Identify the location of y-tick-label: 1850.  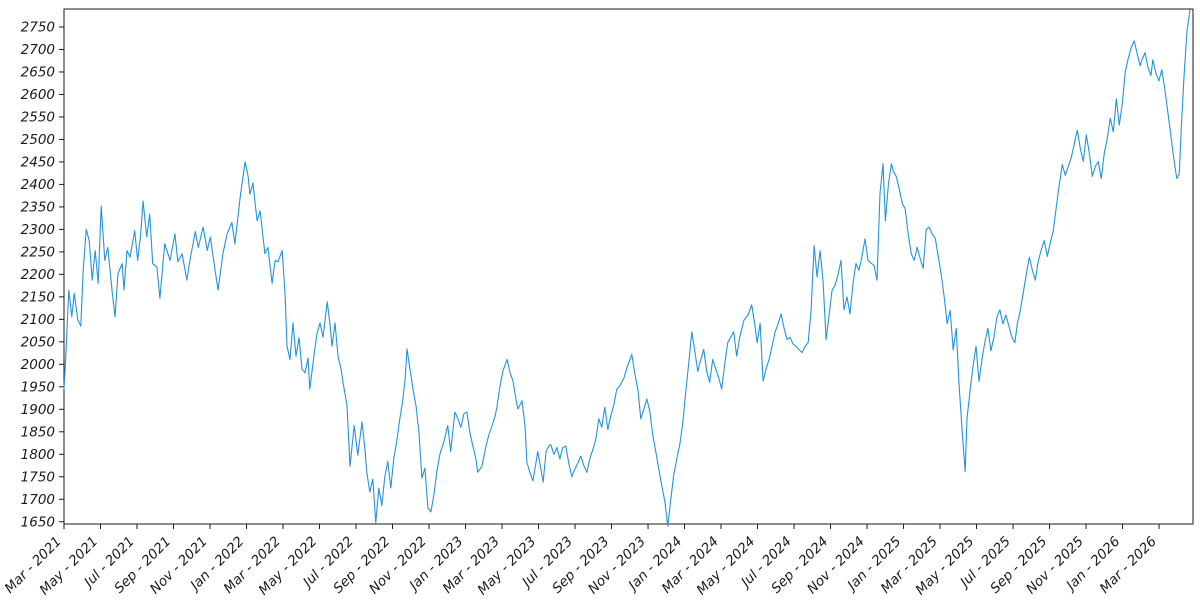
(38, 432).